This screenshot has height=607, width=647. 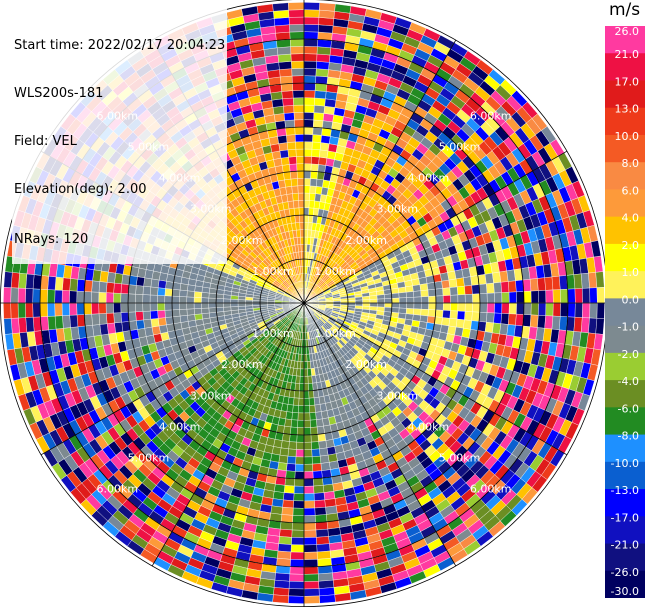 I want to click on range-ring-label: 5.00km, so click(x=460, y=146).